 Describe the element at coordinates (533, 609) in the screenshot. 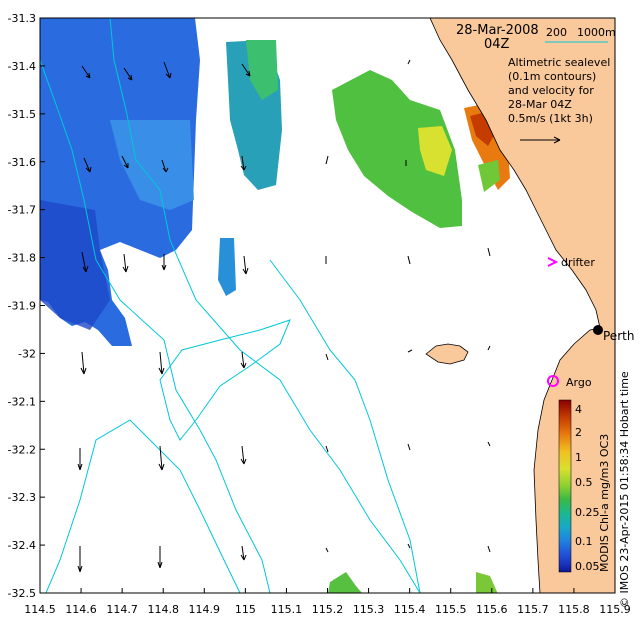

I see `x-tick-label: 115.7` at that location.